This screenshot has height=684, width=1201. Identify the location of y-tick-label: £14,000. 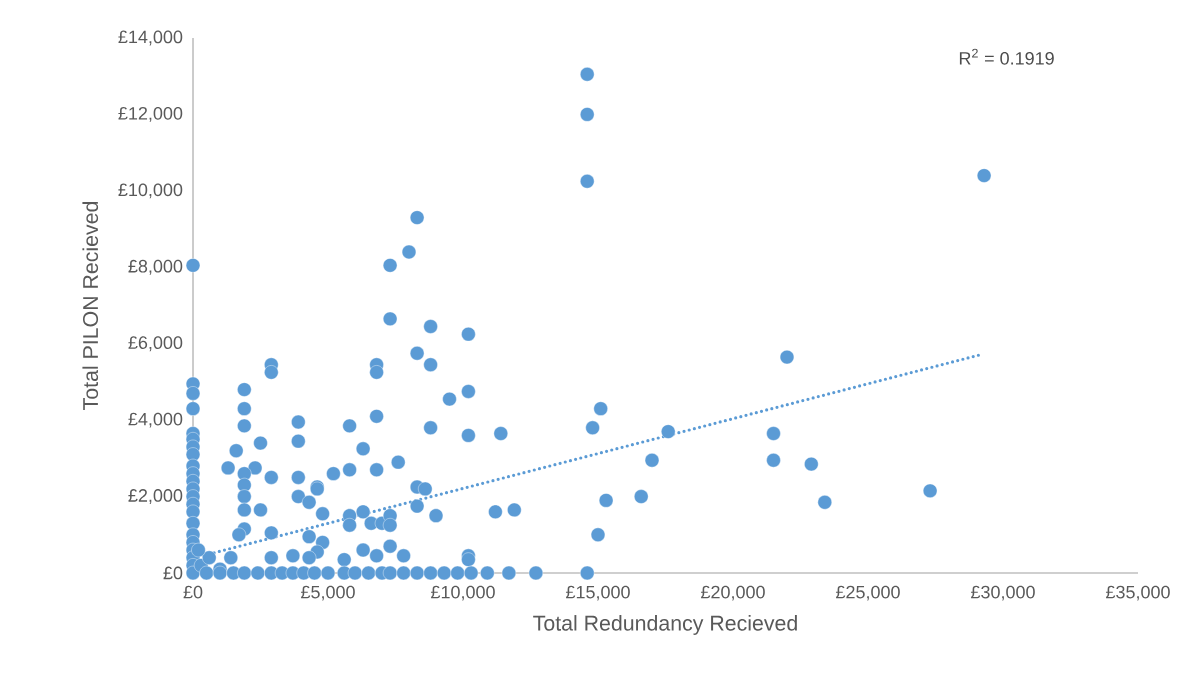
(150, 38).